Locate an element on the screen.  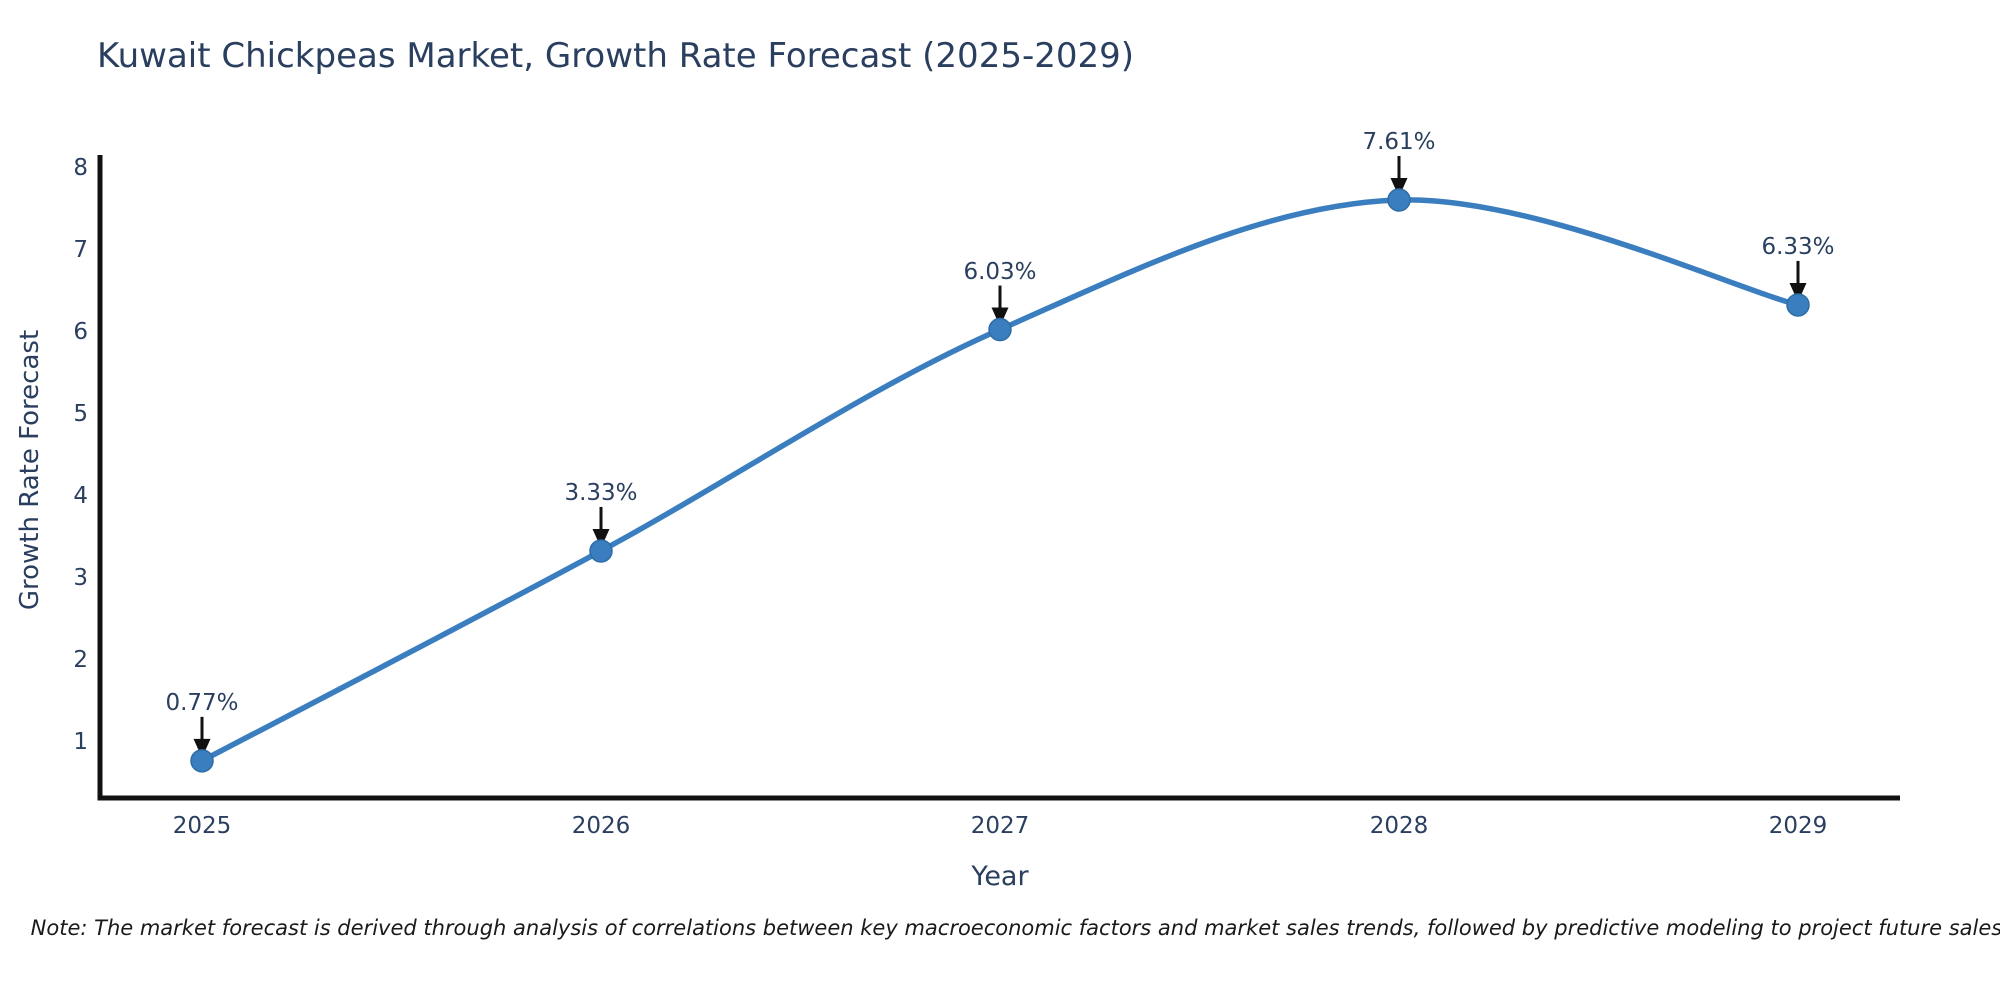
y-tick-label: 6 is located at coordinates (80, 332).